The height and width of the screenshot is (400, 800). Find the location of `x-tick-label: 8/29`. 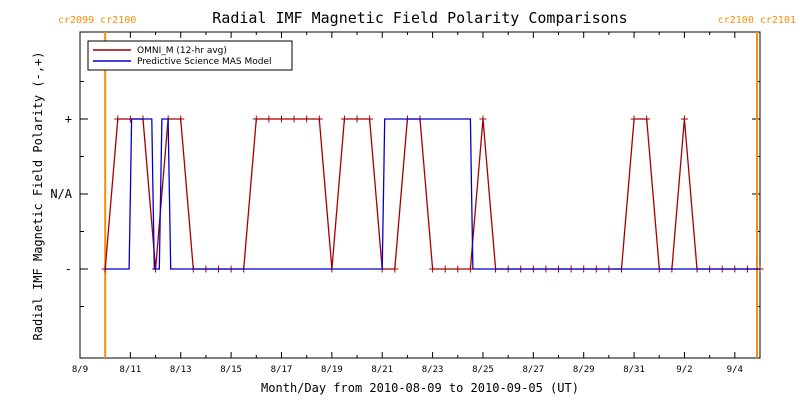

x-tick-label: 8/29 is located at coordinates (584, 370).